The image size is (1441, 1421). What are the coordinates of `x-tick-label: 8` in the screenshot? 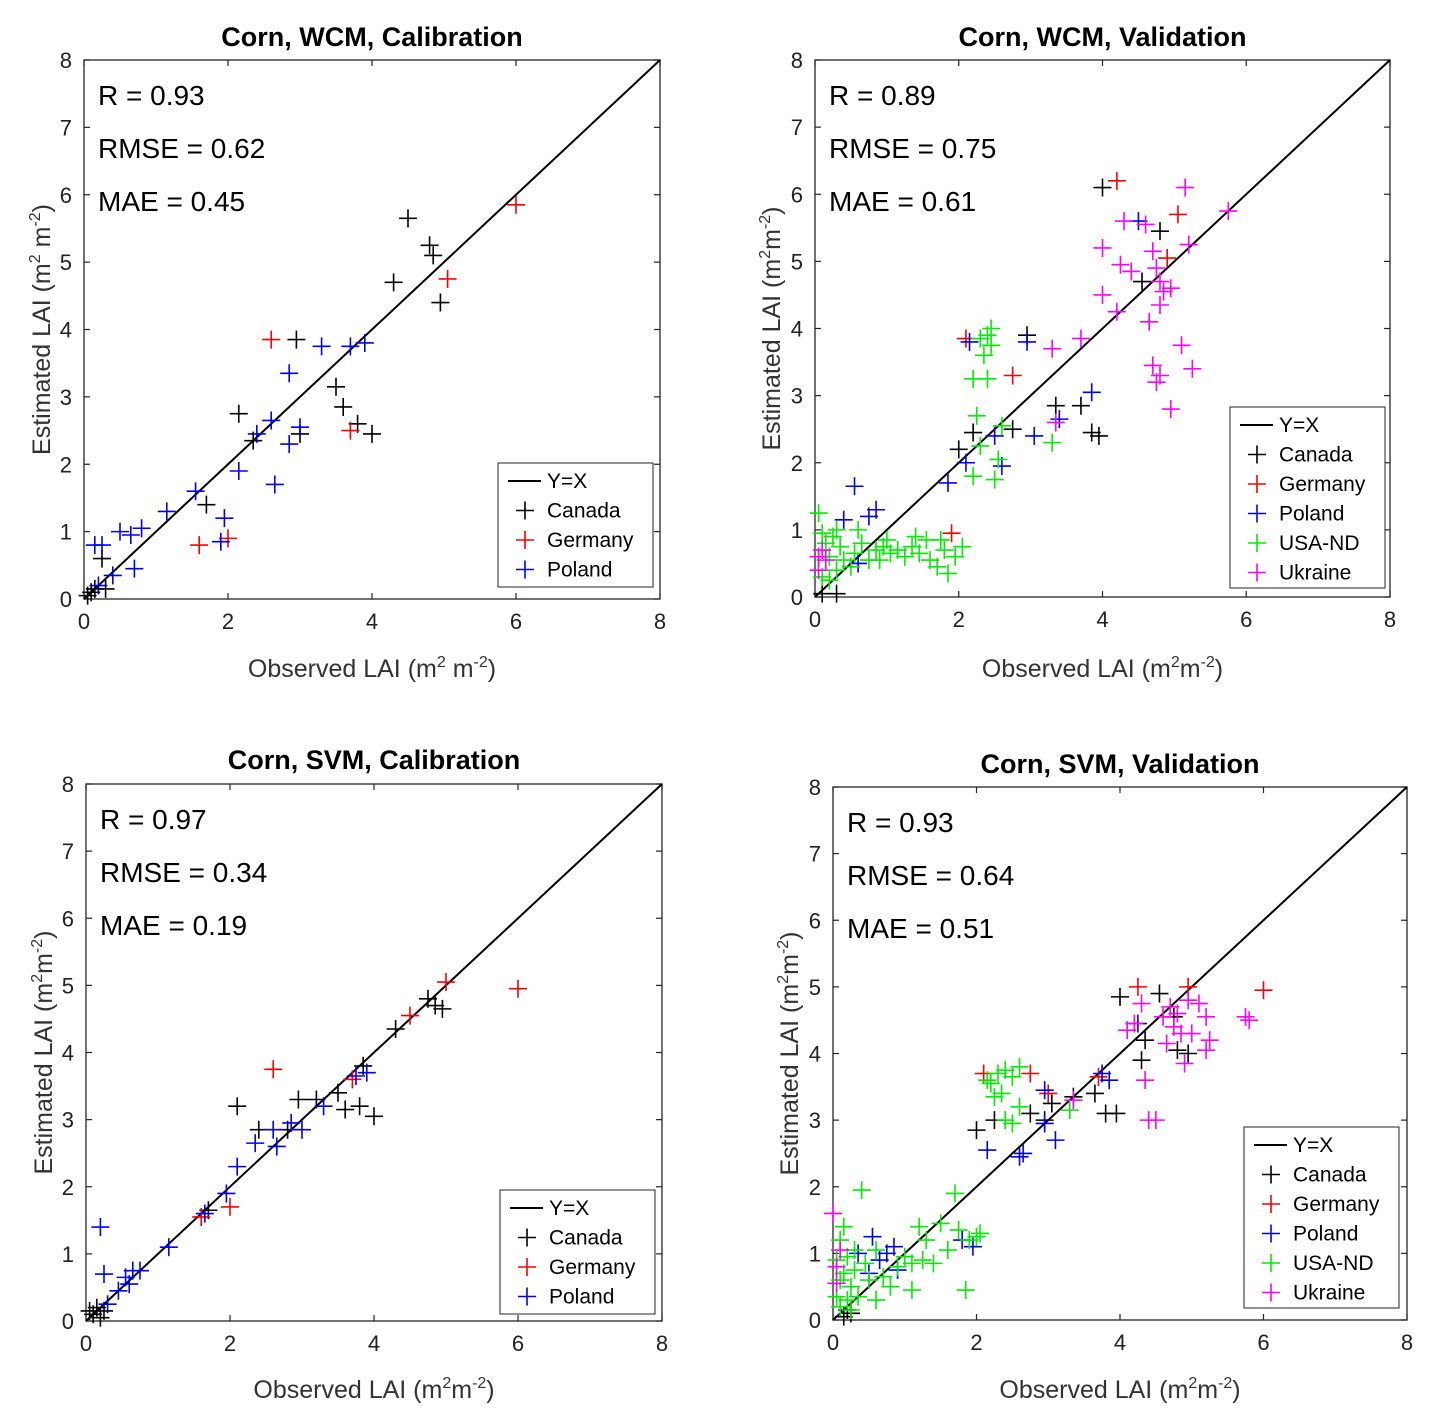 It's located at (660, 621).